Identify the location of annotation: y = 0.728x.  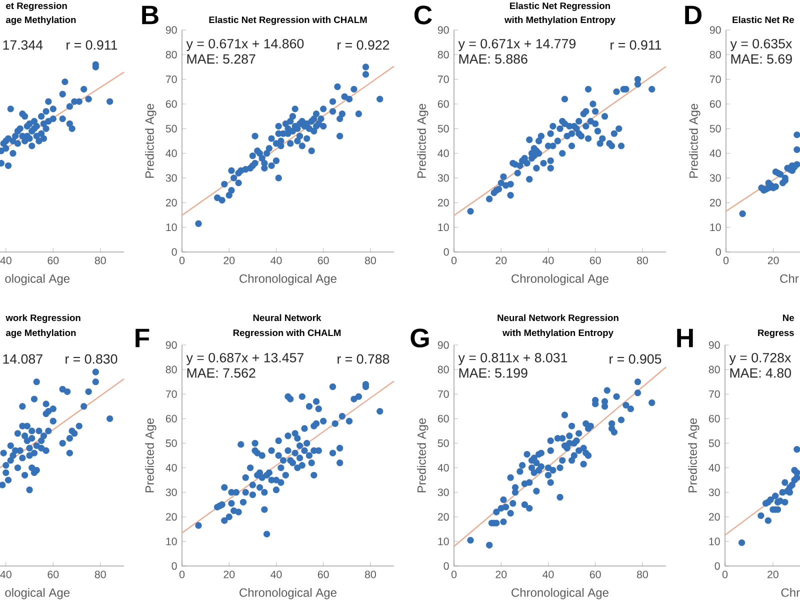
(760, 359).